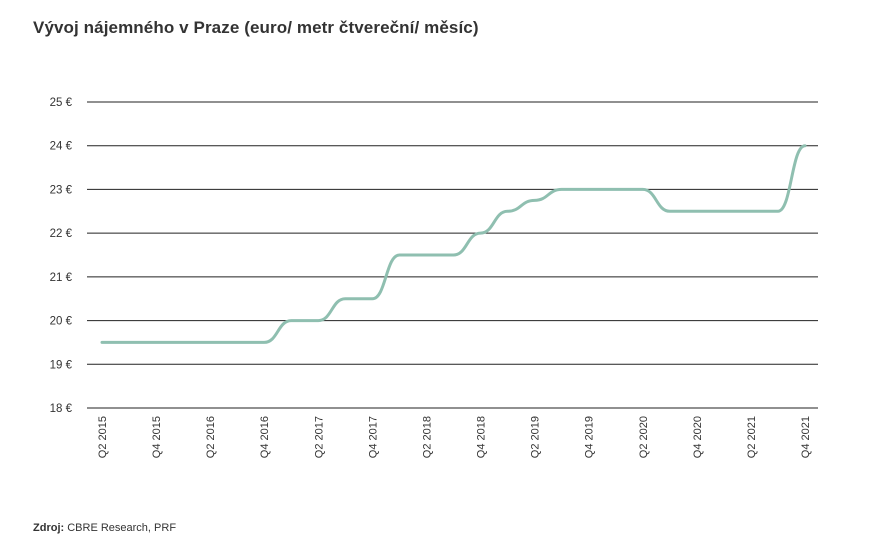 The image size is (874, 559). I want to click on x-tick-label: Q4 2017, so click(373, 437).